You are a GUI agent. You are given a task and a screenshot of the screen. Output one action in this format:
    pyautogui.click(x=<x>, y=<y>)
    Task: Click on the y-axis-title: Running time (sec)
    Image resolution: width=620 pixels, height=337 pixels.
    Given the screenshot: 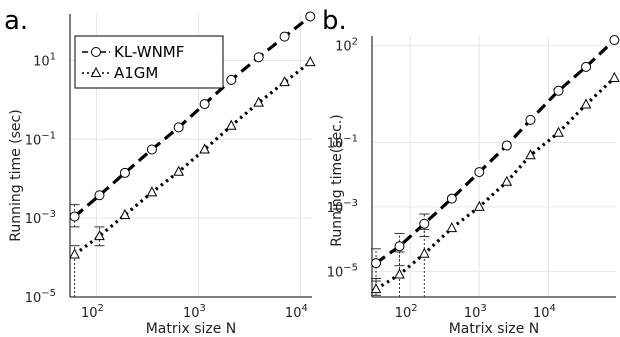 What is the action you would take?
    pyautogui.click(x=16, y=175)
    